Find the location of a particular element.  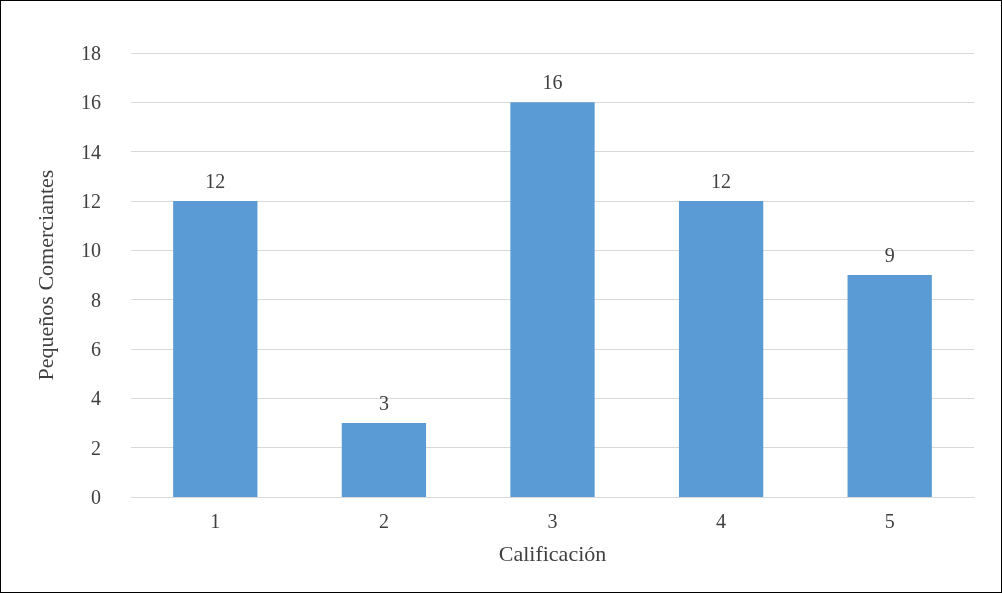

x-tick-label: 5 is located at coordinates (889, 521).